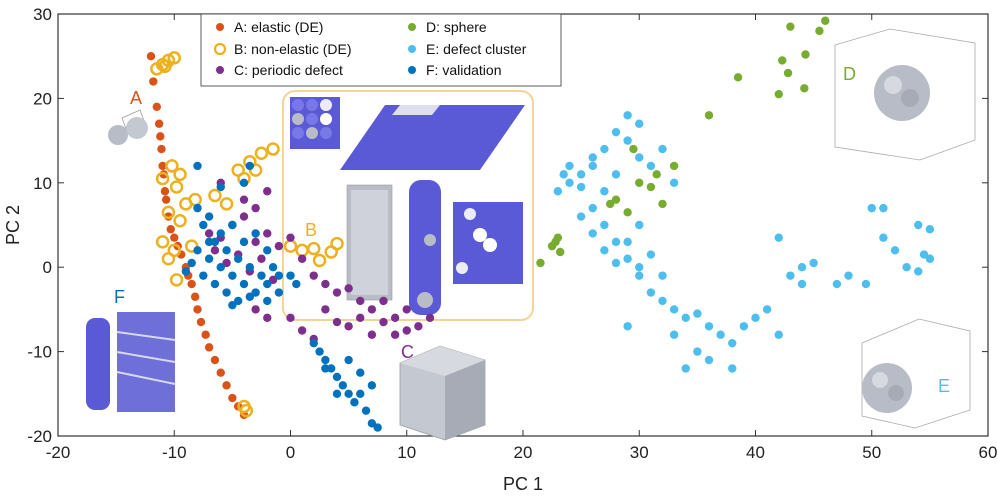 Image resolution: width=997 pixels, height=499 pixels. I want to click on legend-box, so click(381, 50).